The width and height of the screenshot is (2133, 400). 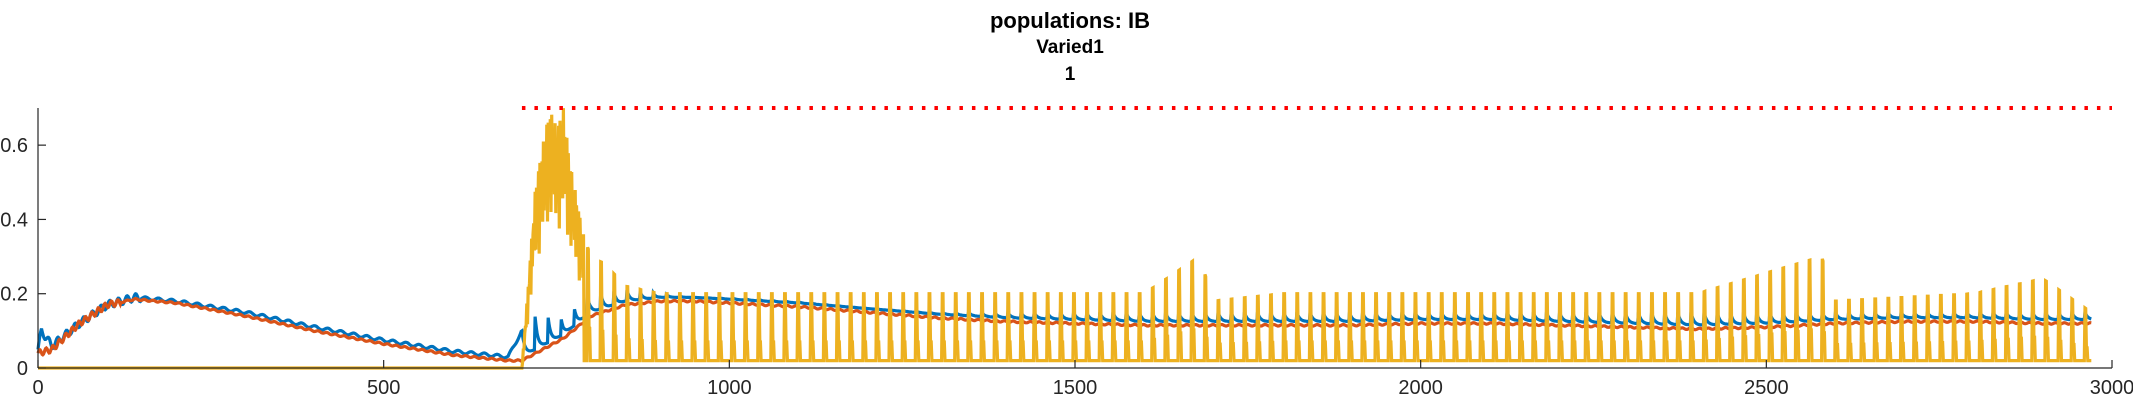 What do you see at coordinates (22, 369) in the screenshot?
I see `y-tick-label: 0` at bounding box center [22, 369].